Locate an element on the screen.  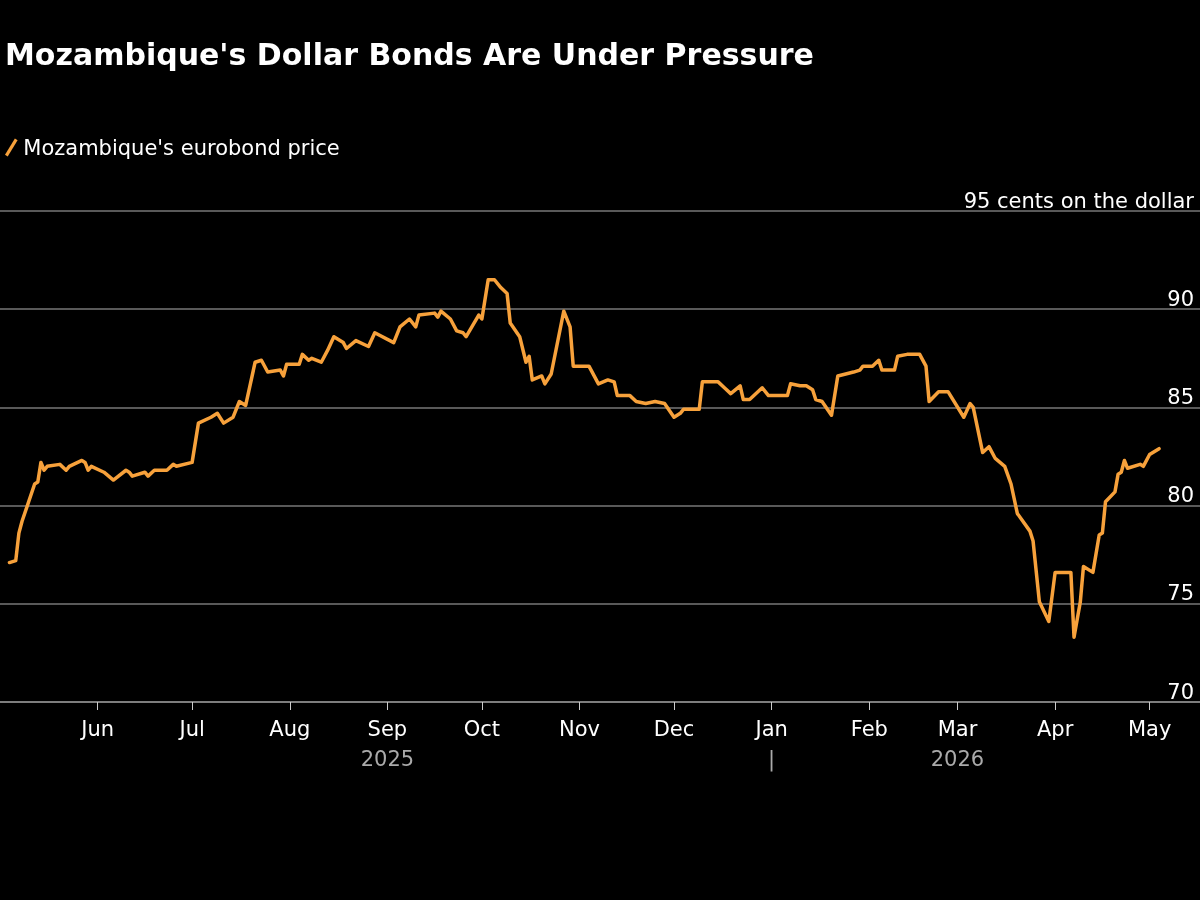
legend-label: Mozambique's eurobond price is located at coordinates (181, 147).